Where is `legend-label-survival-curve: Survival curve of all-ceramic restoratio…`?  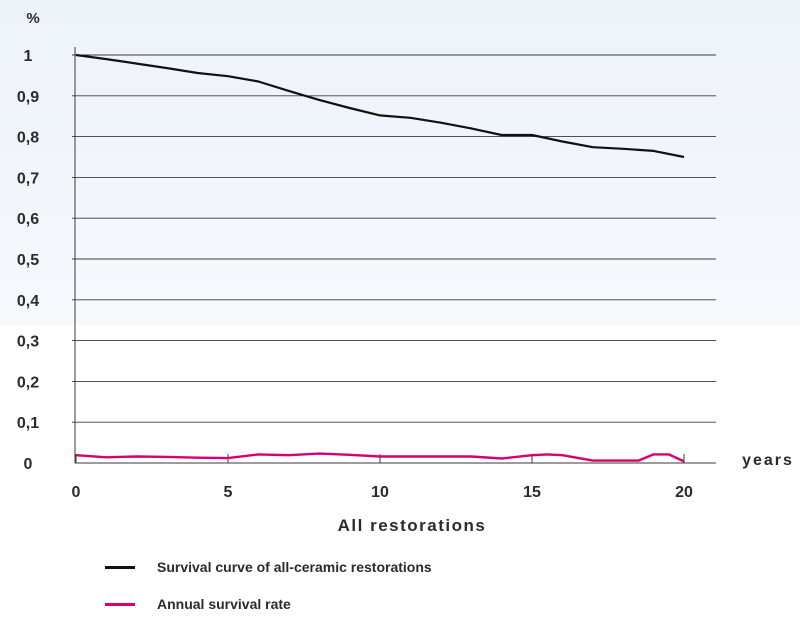
legend-label-survival-curve: Survival curve of all-ceramic restoratio… is located at coordinates (294, 567).